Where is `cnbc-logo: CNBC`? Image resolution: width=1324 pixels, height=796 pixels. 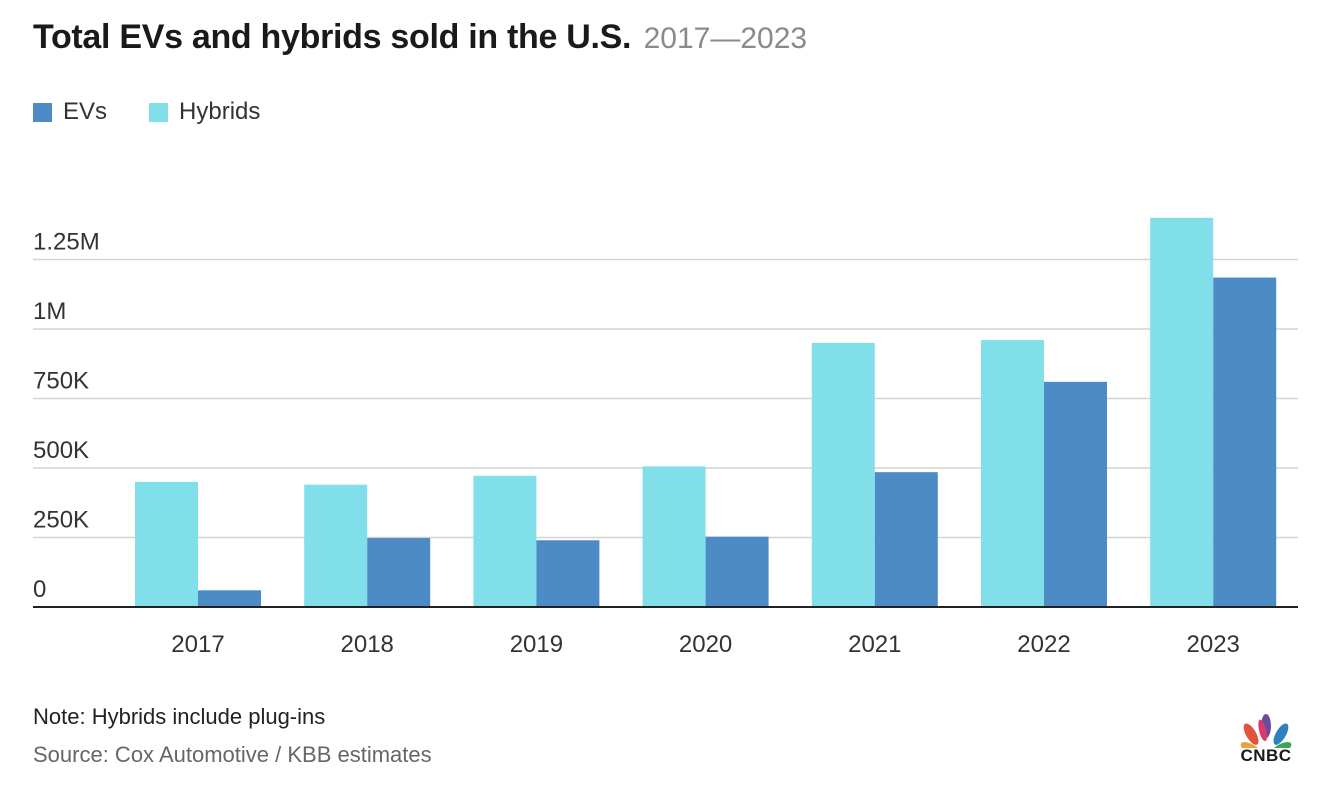
cnbc-logo: CNBC is located at coordinates (1266, 742).